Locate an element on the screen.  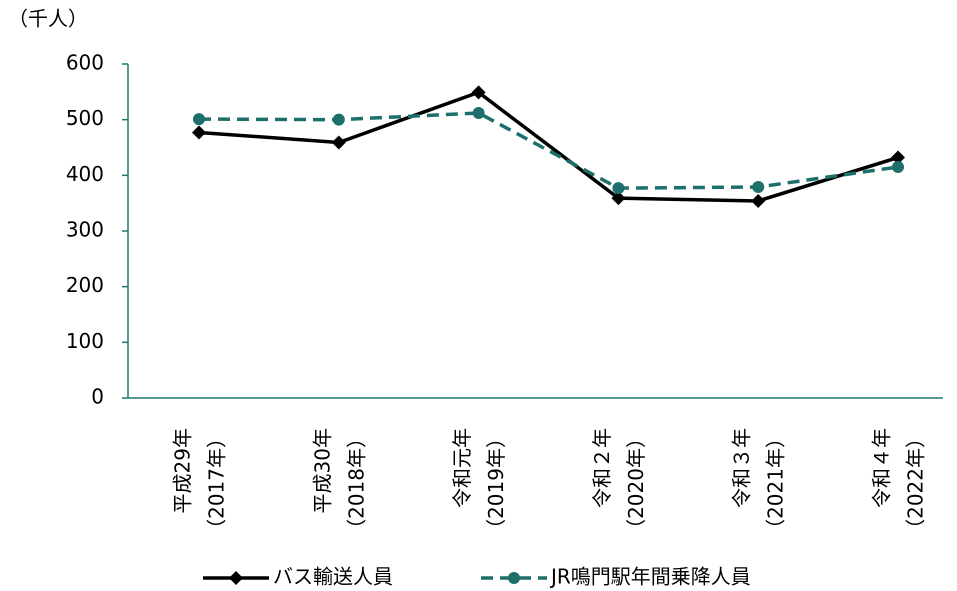
x-tick-label: 平成29年 is located at coordinates (183, 470).